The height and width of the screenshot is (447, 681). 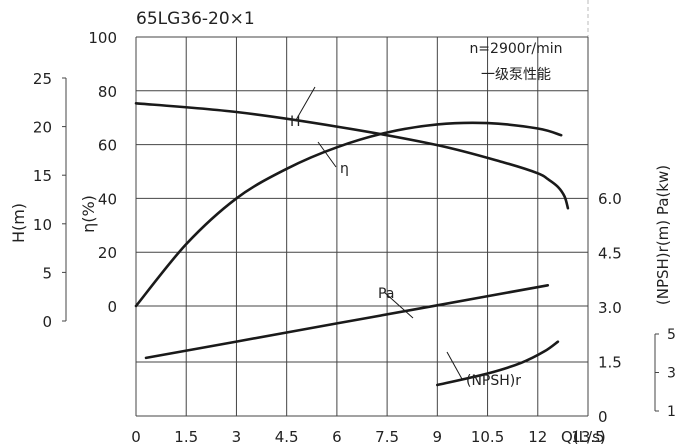 I want to click on x-tick-label: 12, so click(x=537, y=437).